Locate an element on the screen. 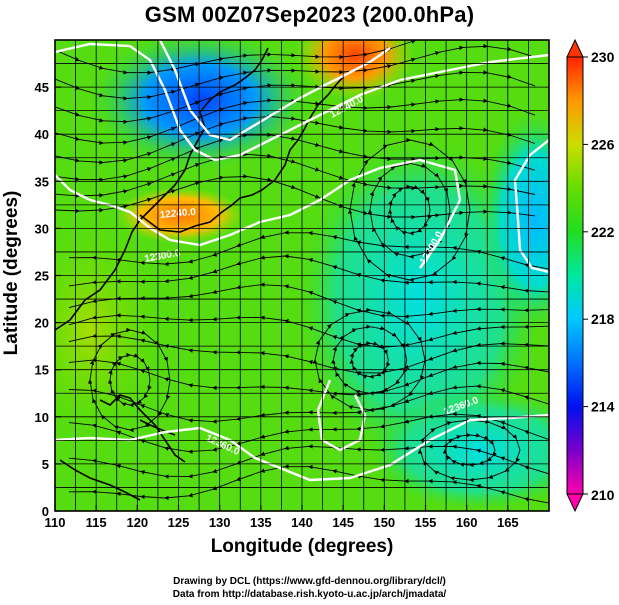  x-tick-label: 125 is located at coordinates (179, 522).